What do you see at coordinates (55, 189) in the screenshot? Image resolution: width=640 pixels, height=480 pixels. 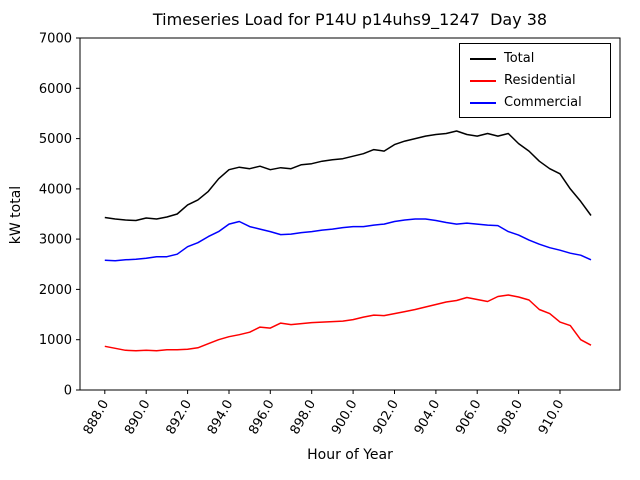 I see `y-tick-label: 4000` at bounding box center [55, 189].